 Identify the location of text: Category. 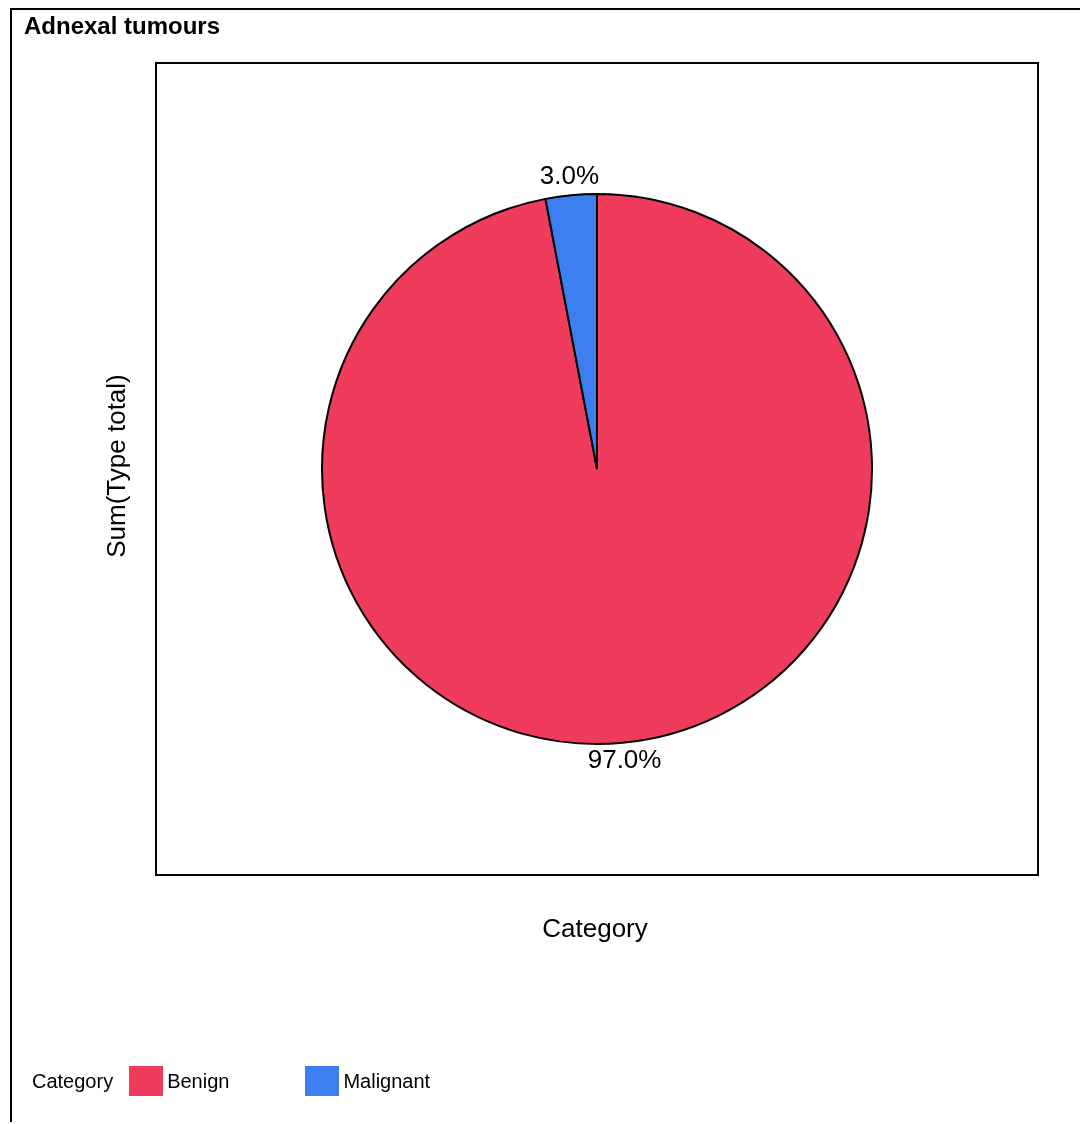
(595, 928).